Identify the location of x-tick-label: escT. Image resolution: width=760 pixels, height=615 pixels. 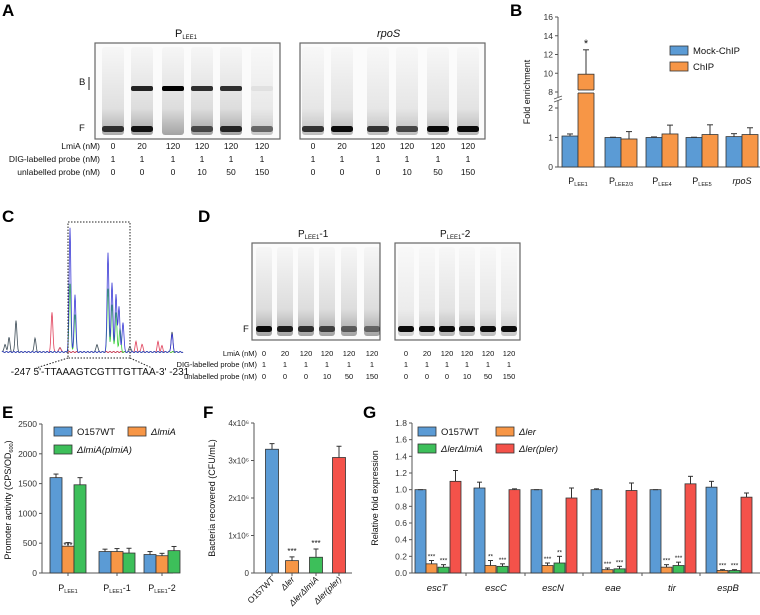
(438, 588).